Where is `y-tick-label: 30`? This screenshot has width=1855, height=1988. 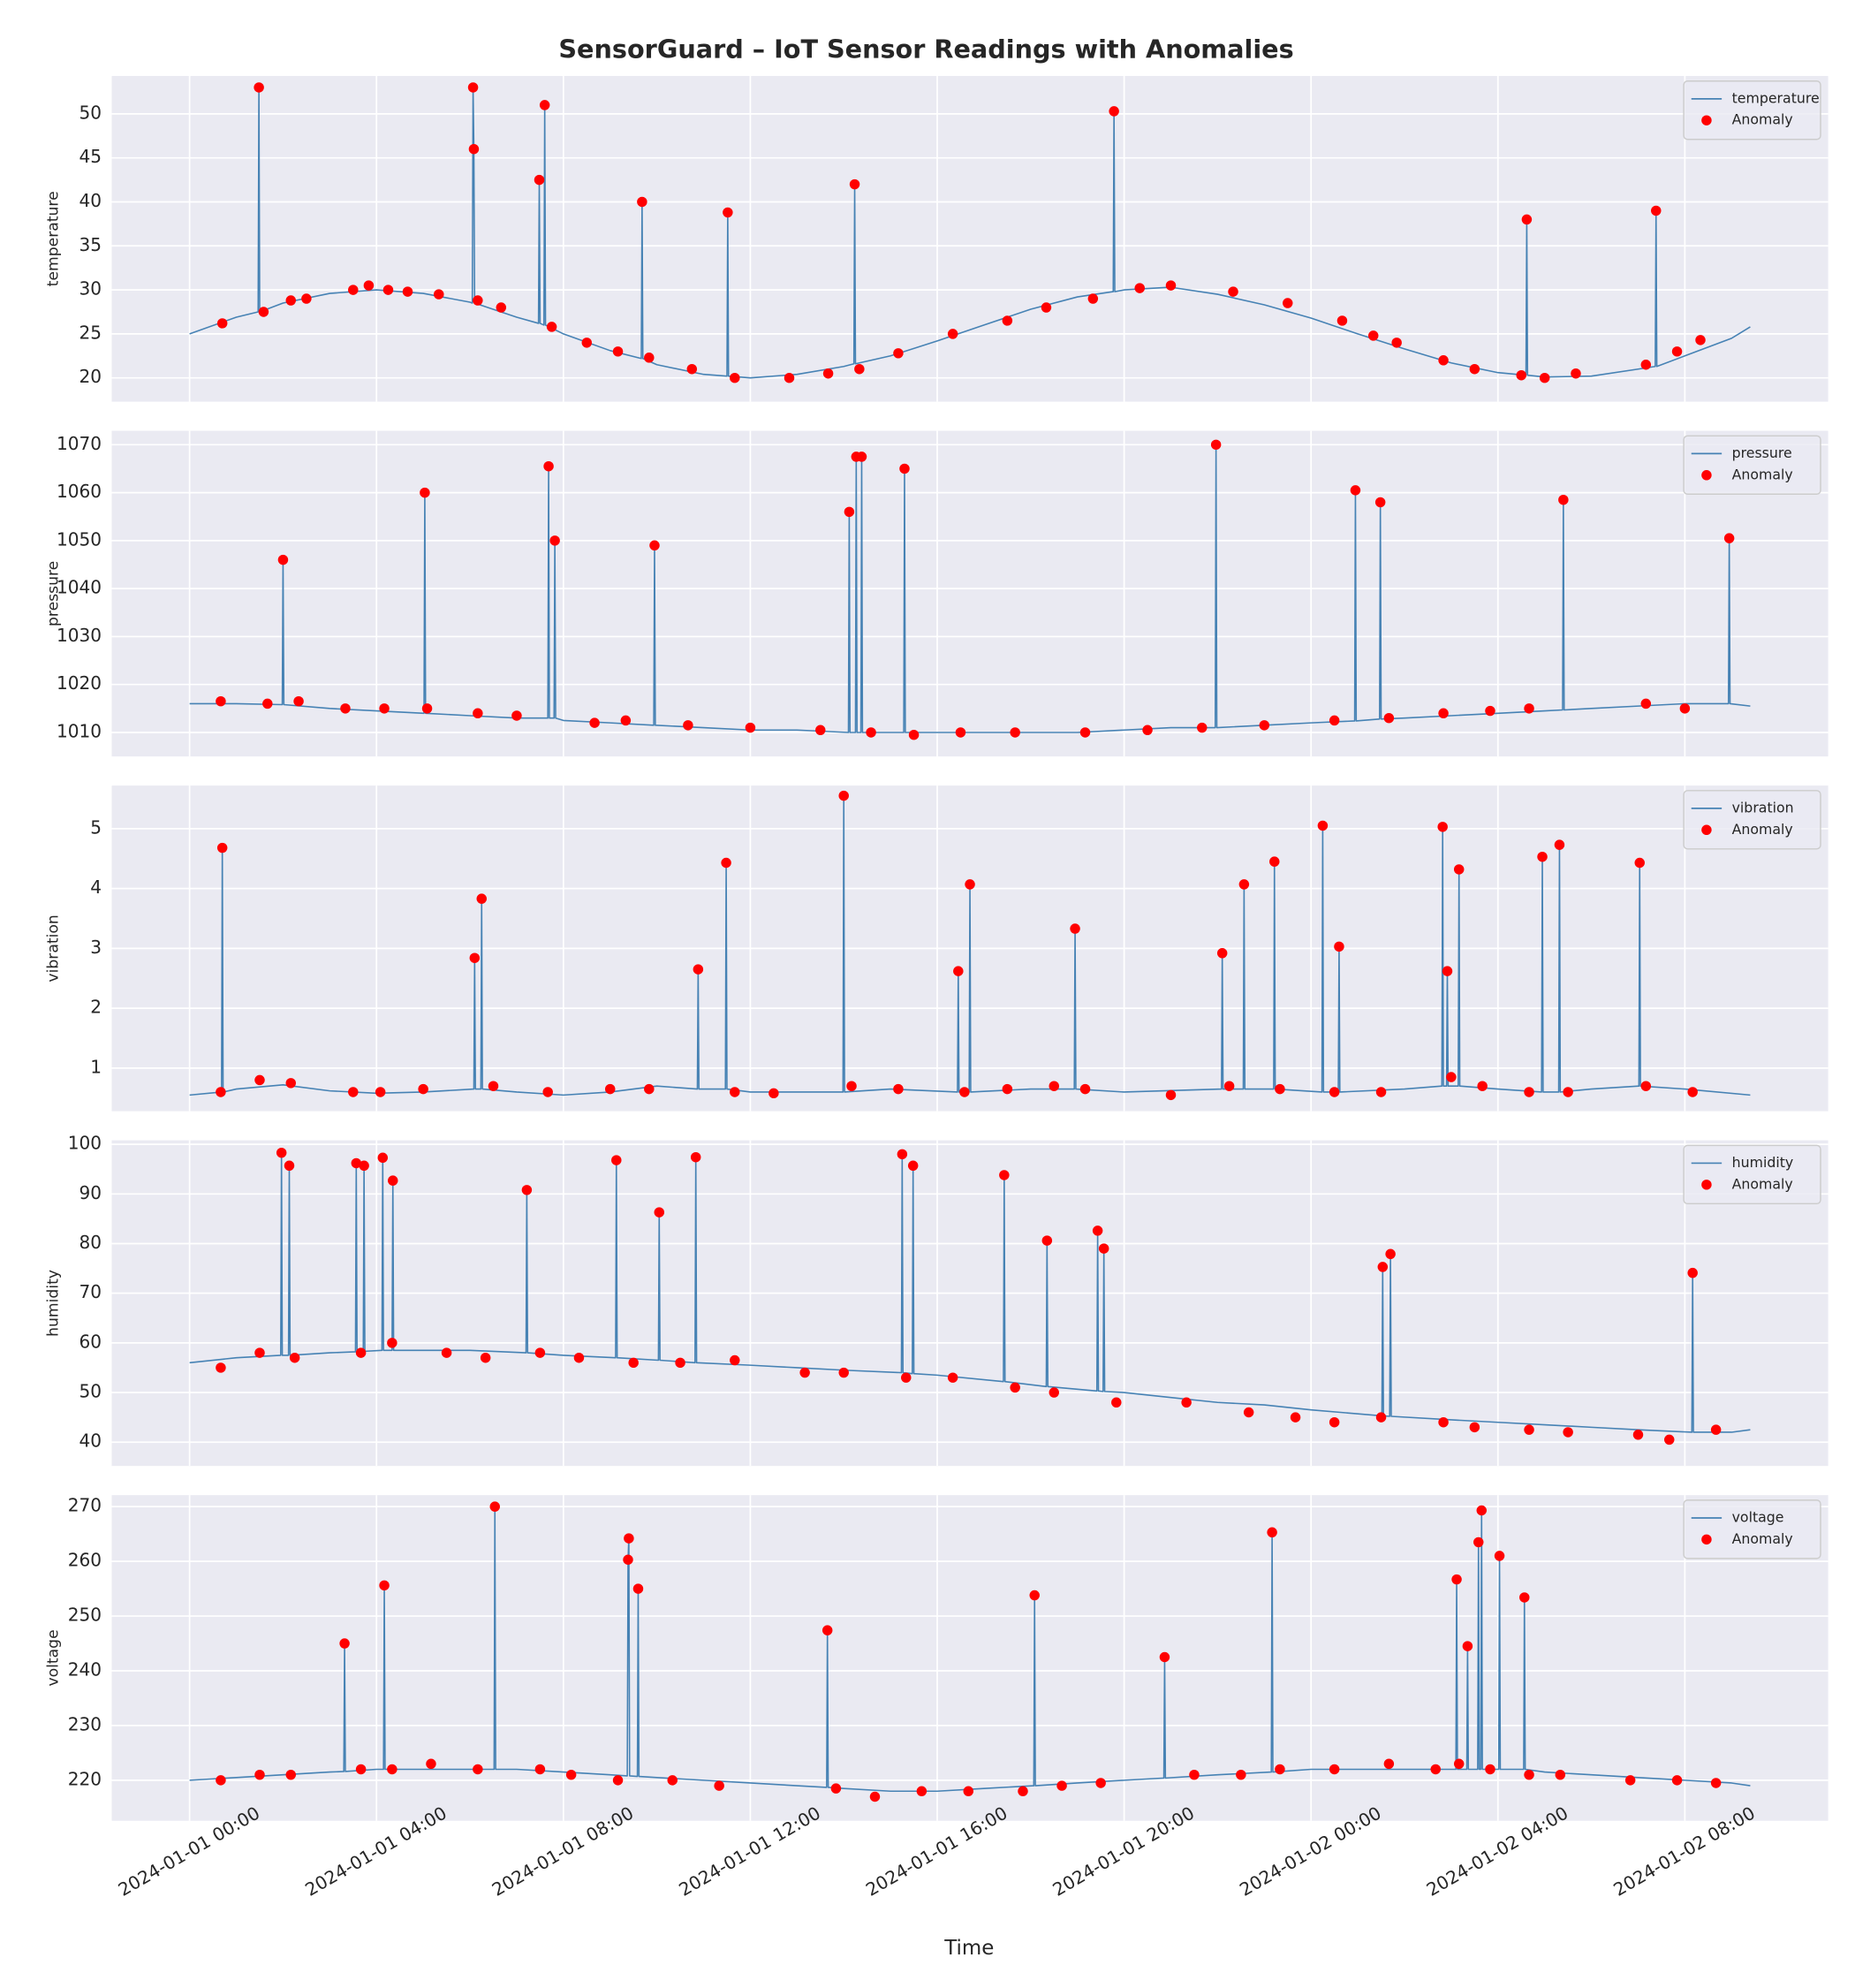
y-tick-label: 30 is located at coordinates (90, 289).